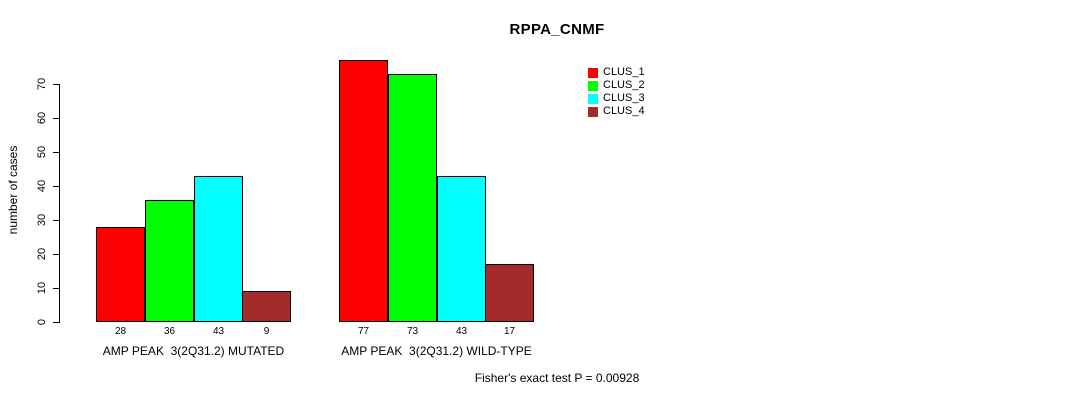 This screenshot has width=1090, height=400. I want to click on legend-item: CLUS_4, so click(616, 111).